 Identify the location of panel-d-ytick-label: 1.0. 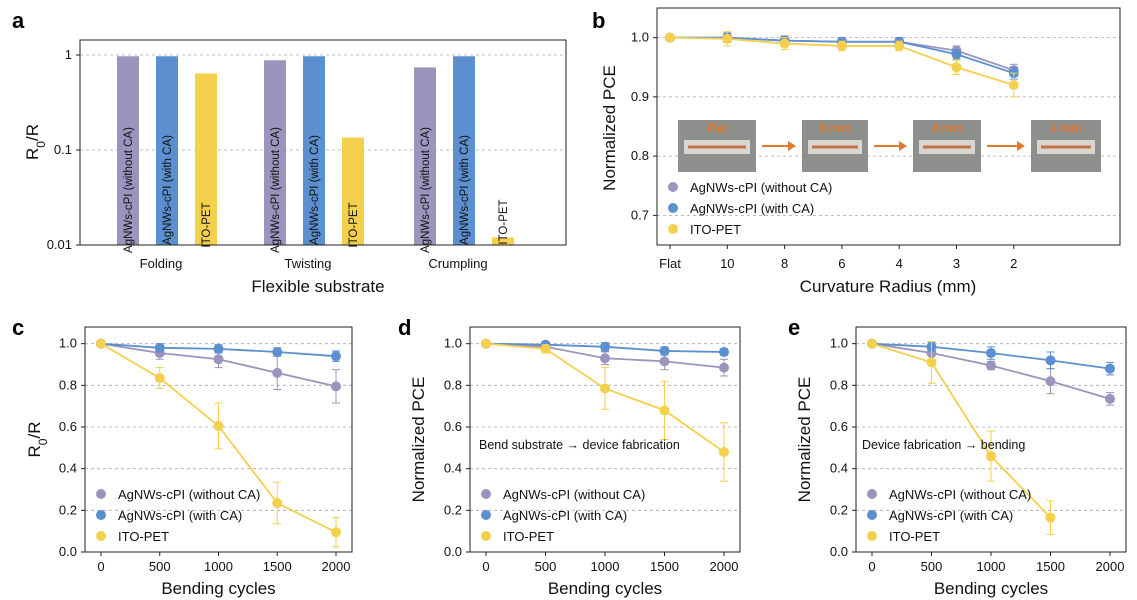
(453, 343).